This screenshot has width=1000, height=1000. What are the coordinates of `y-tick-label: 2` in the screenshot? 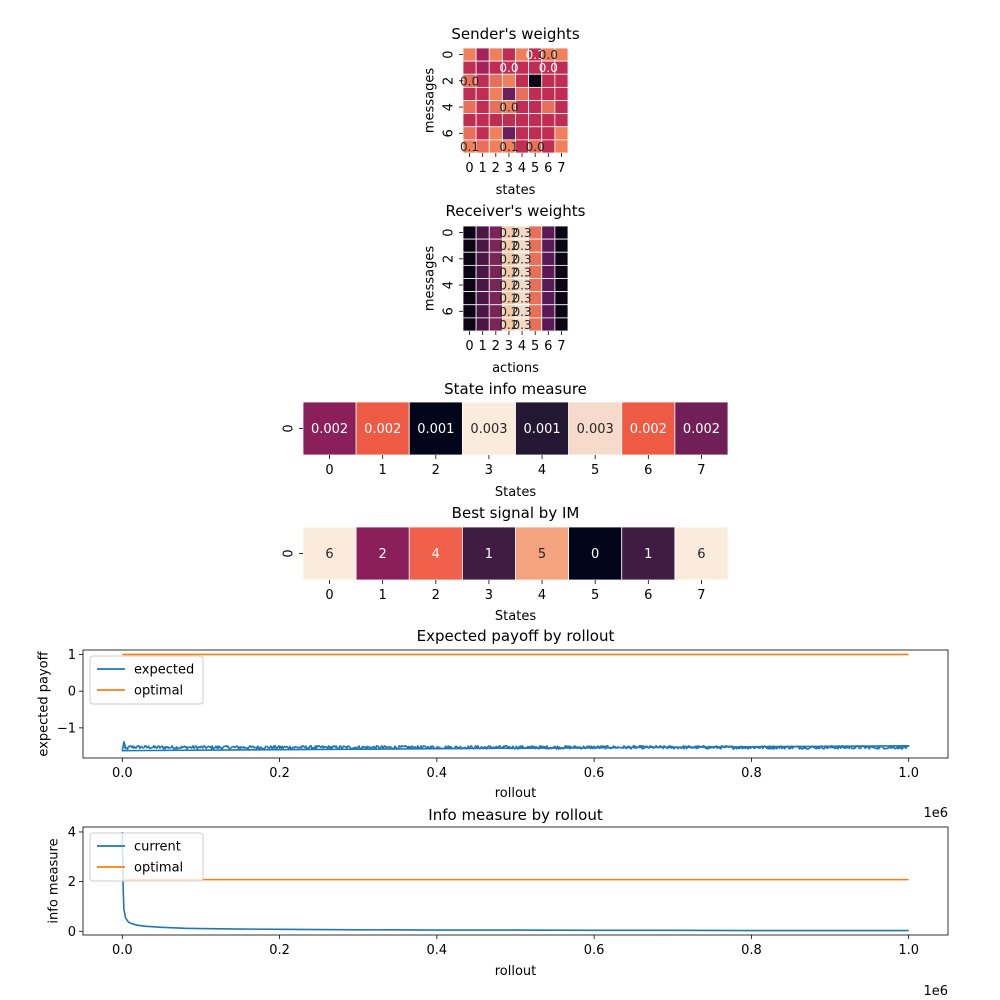 It's located at (72, 882).